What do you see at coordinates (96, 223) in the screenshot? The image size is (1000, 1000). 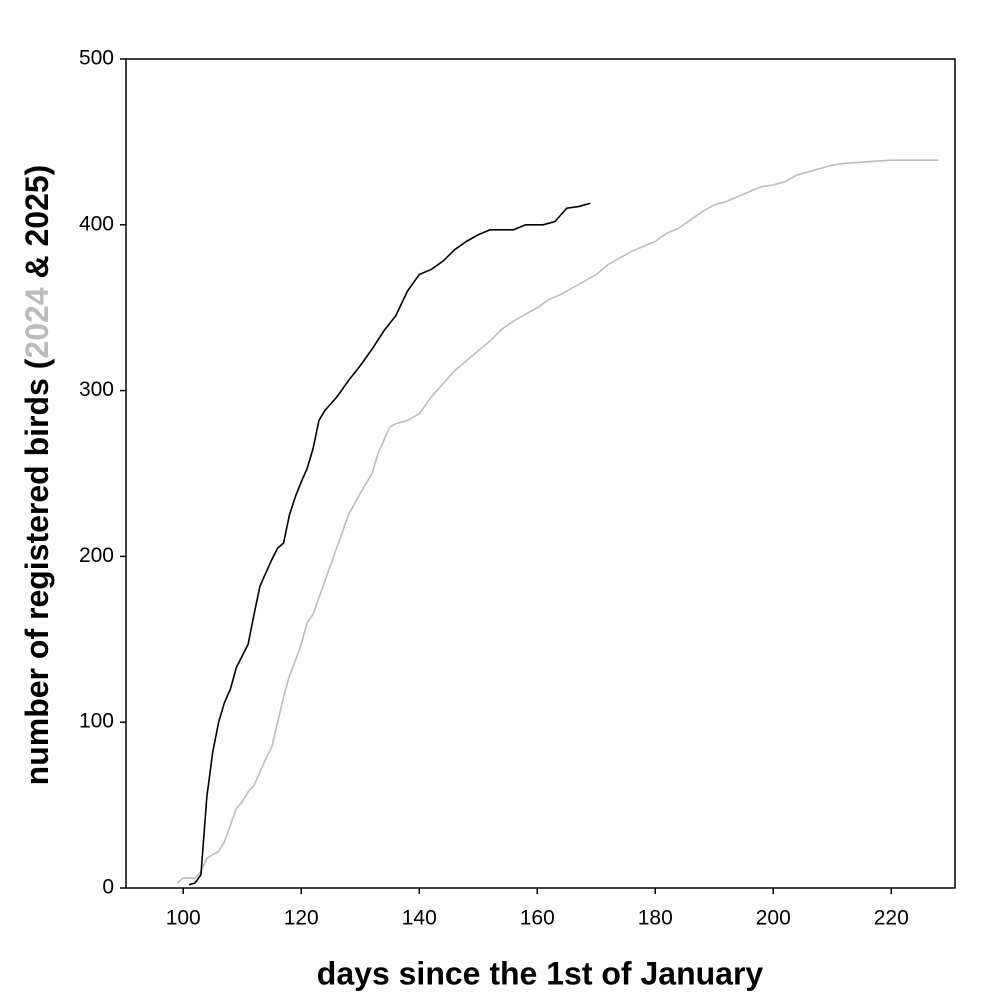 I see `y-tick-label: 400` at bounding box center [96, 223].